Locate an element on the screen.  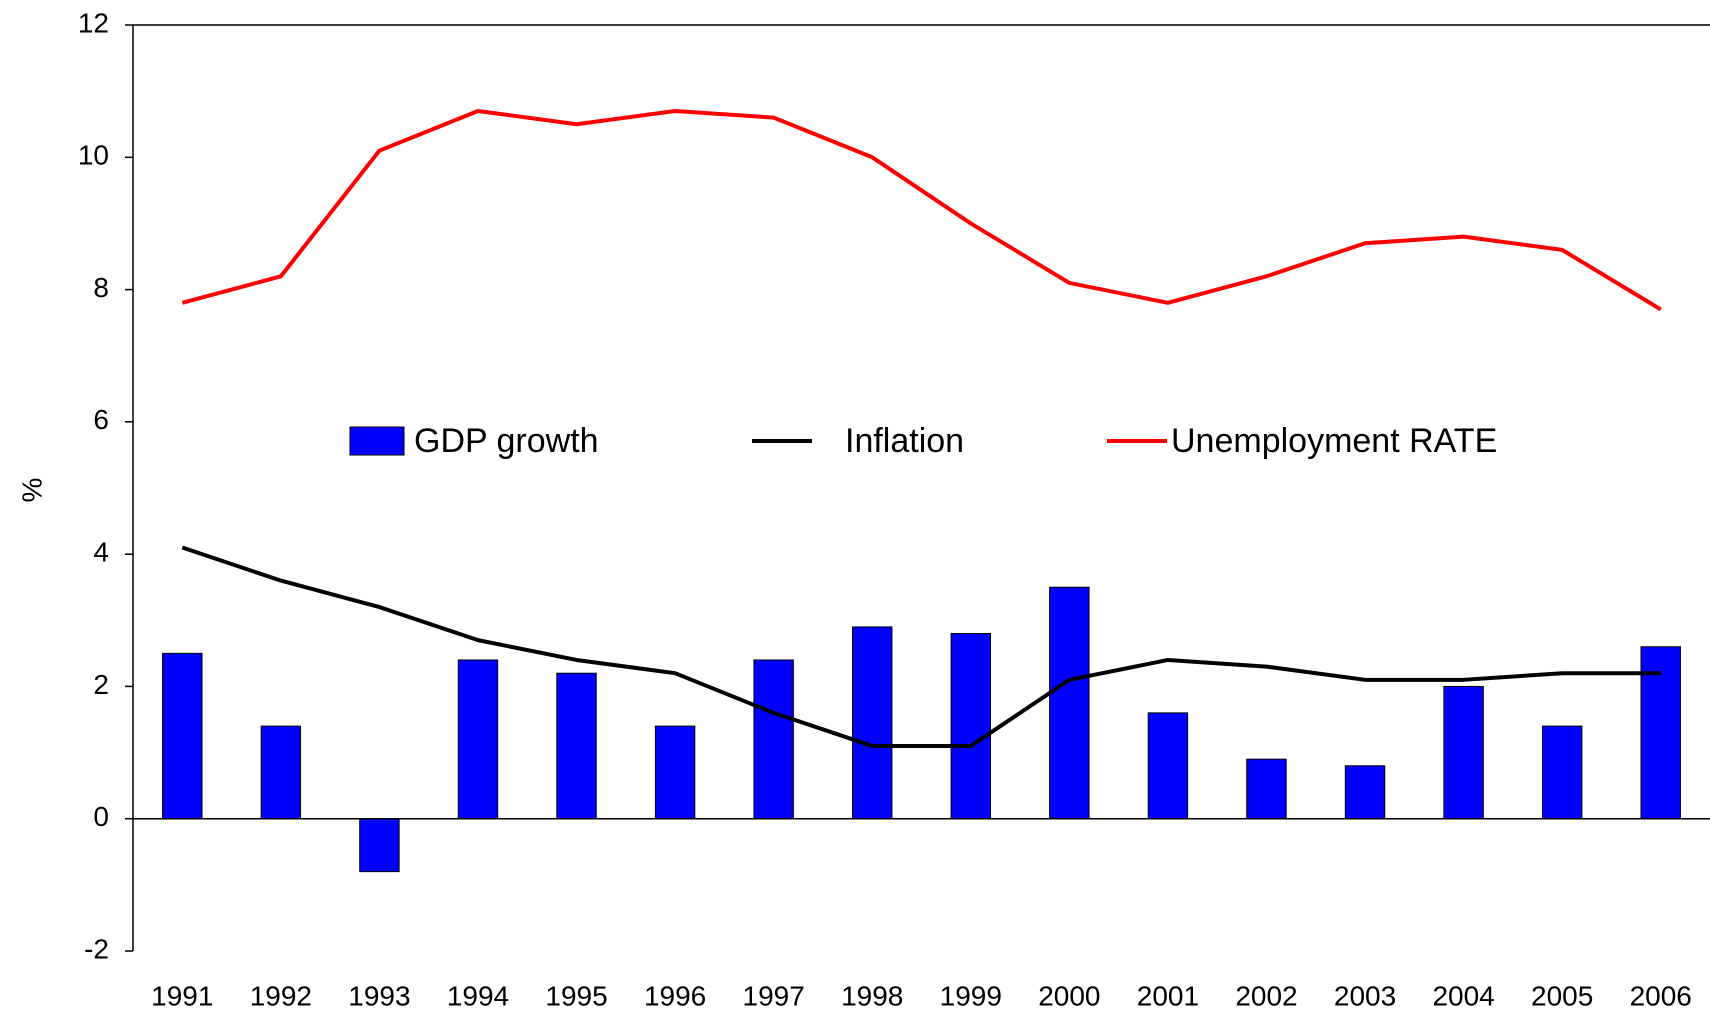
legend-swatch is located at coordinates (377, 441).